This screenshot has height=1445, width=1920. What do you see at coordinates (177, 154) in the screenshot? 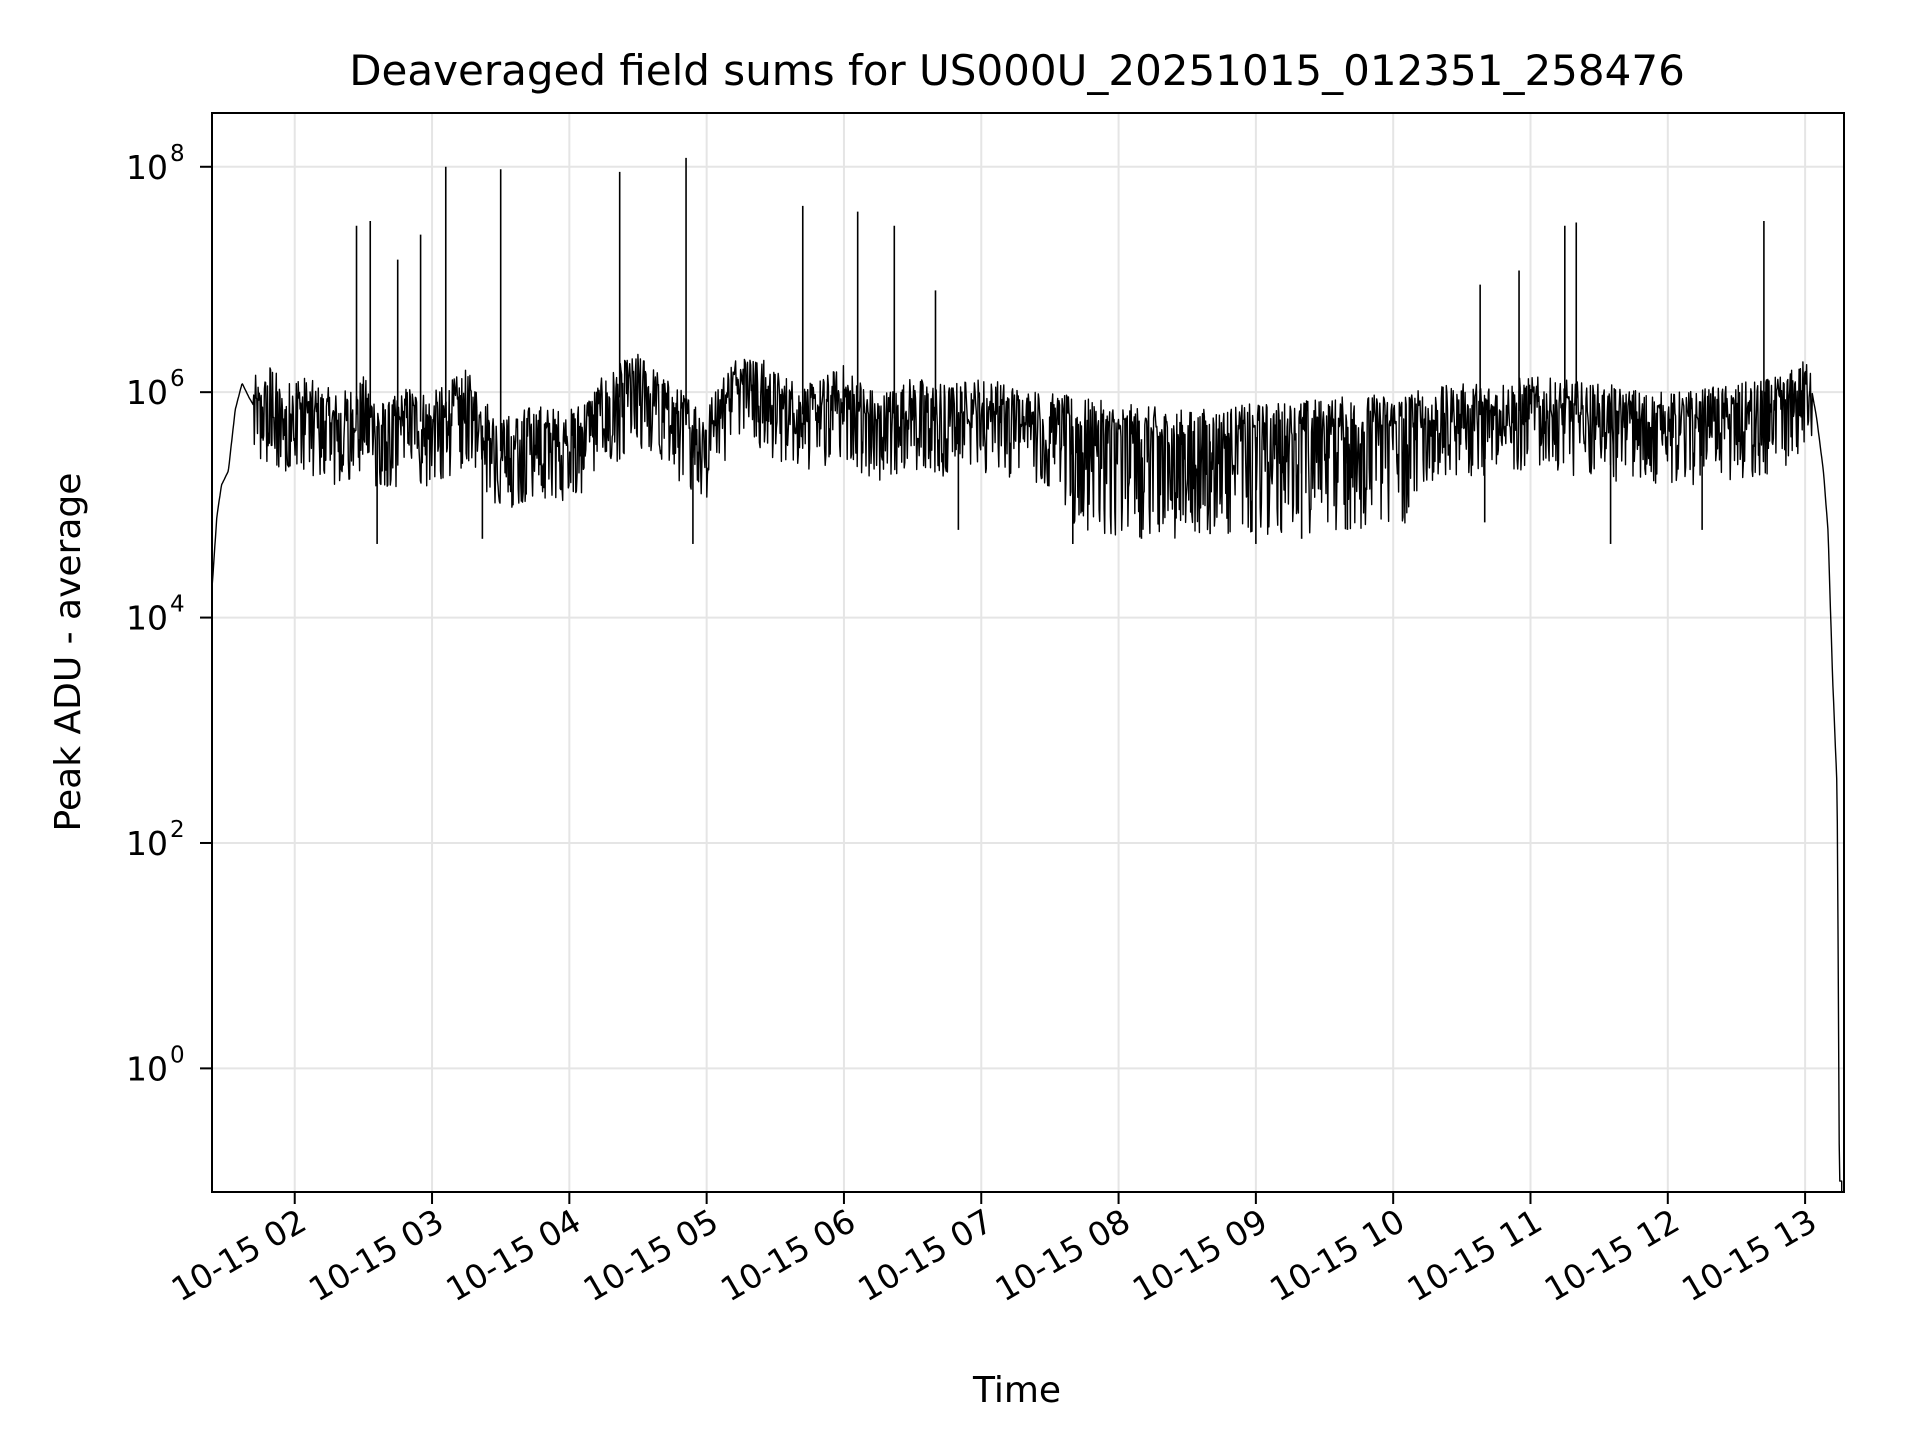
I see `y-tick-exponent: 8` at bounding box center [177, 154].